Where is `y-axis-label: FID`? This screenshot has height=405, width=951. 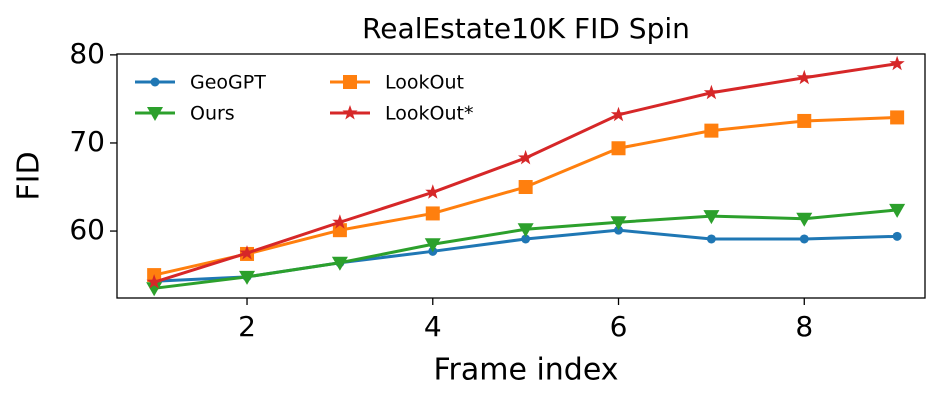
y-axis-label: FID is located at coordinates (29, 175).